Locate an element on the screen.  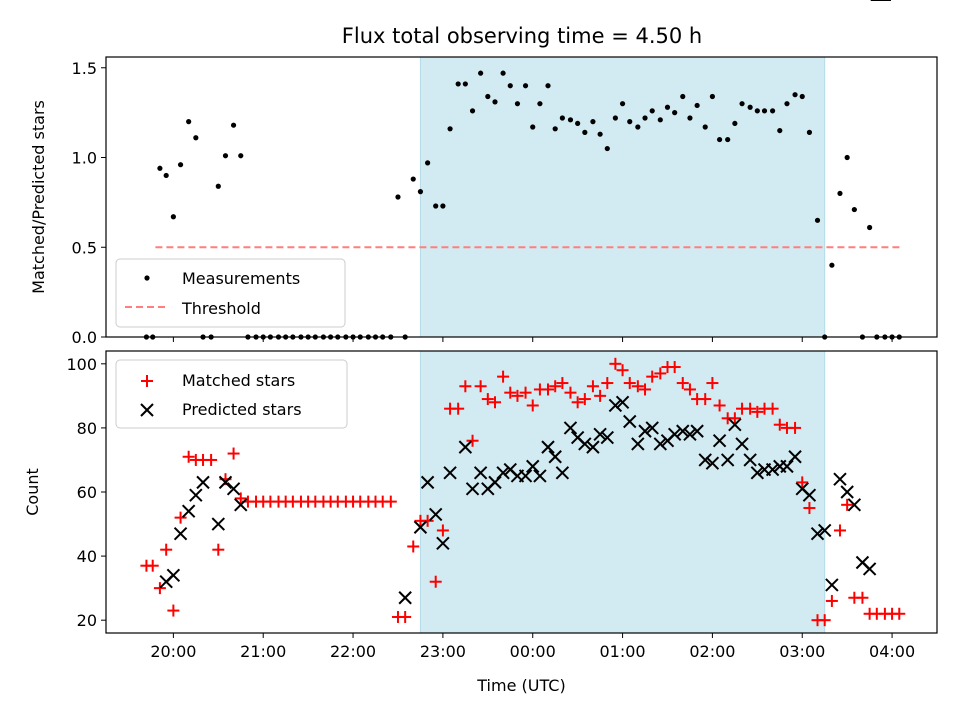
count-y-ticks: 20 40 60 80 100 is located at coordinates (86, 492).